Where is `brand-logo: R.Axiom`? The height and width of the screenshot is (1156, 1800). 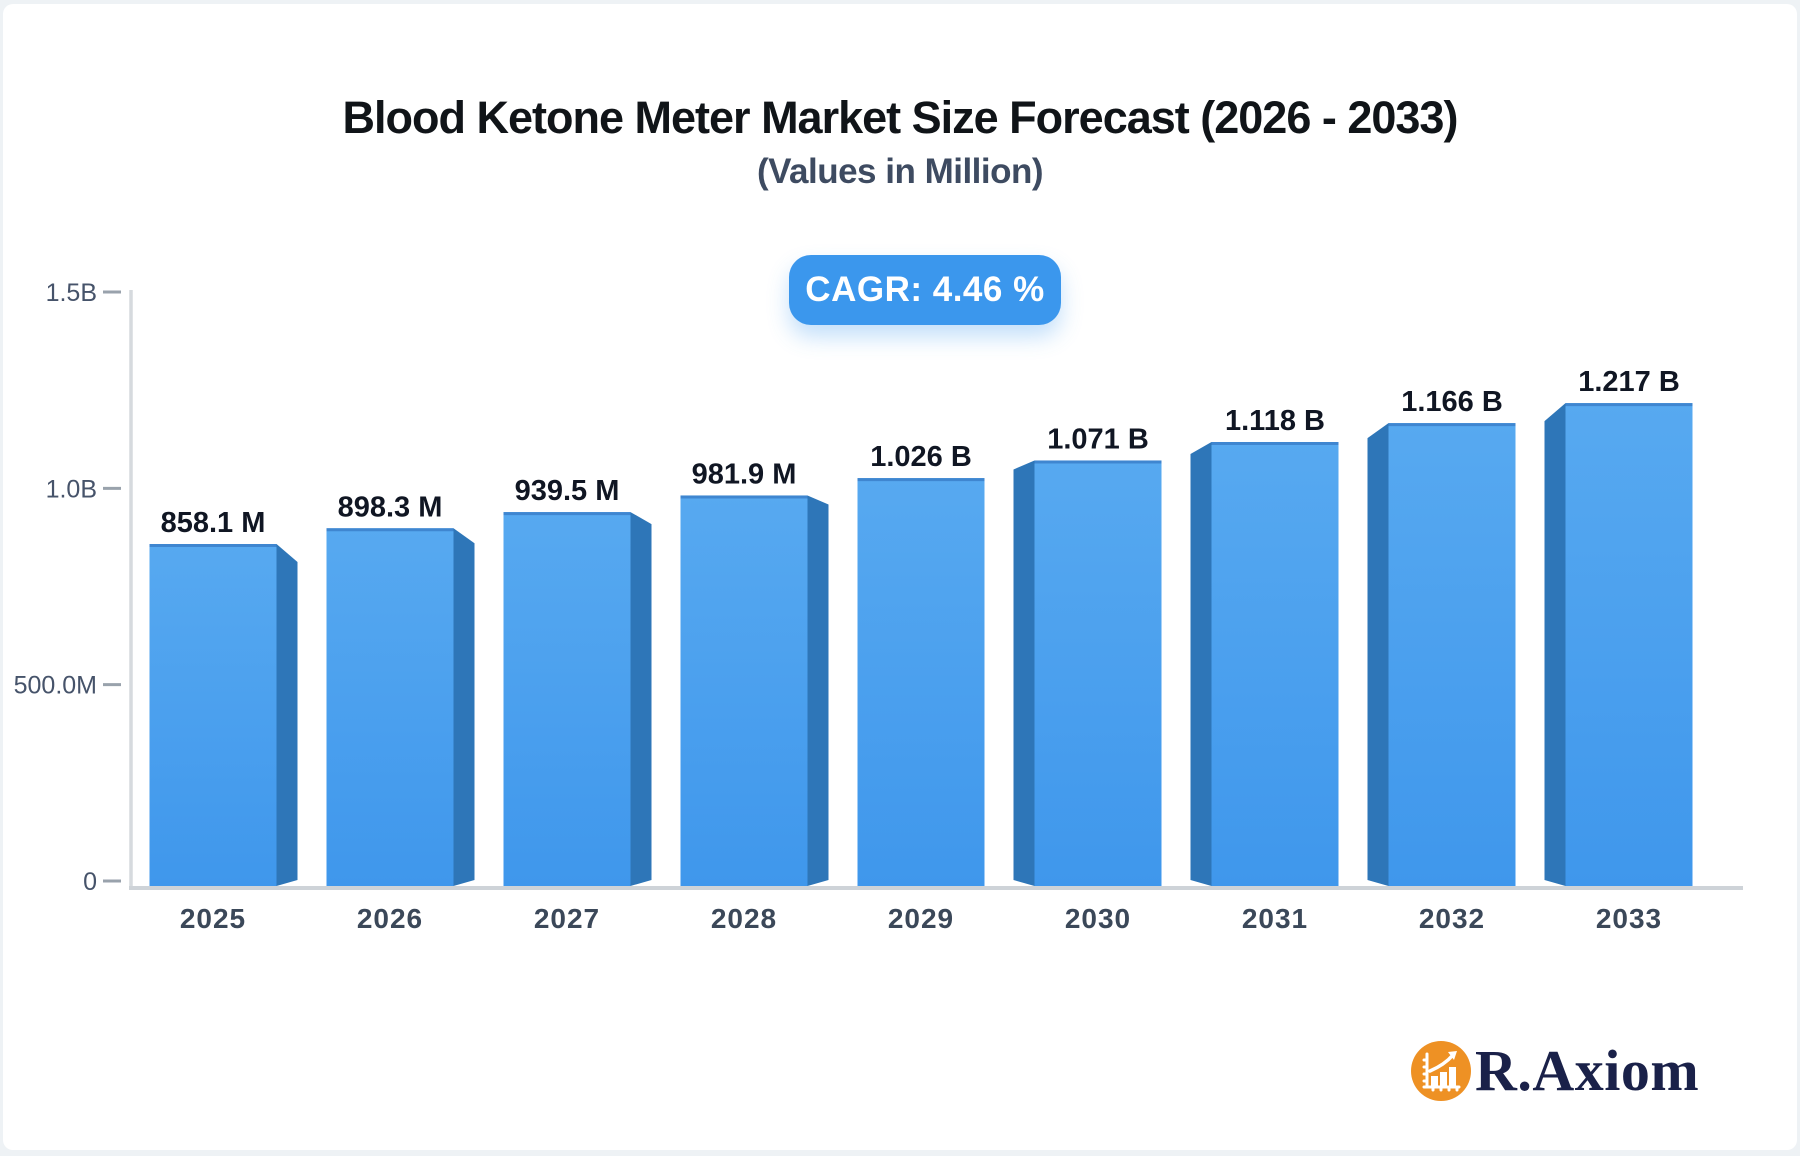 brand-logo: R.Axiom is located at coordinates (1554, 1071).